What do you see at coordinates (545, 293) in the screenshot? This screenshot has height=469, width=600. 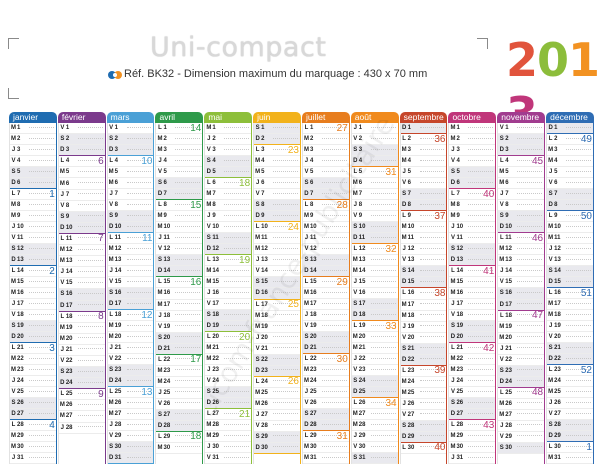 I see `month-accent-line` at bounding box center [545, 293].